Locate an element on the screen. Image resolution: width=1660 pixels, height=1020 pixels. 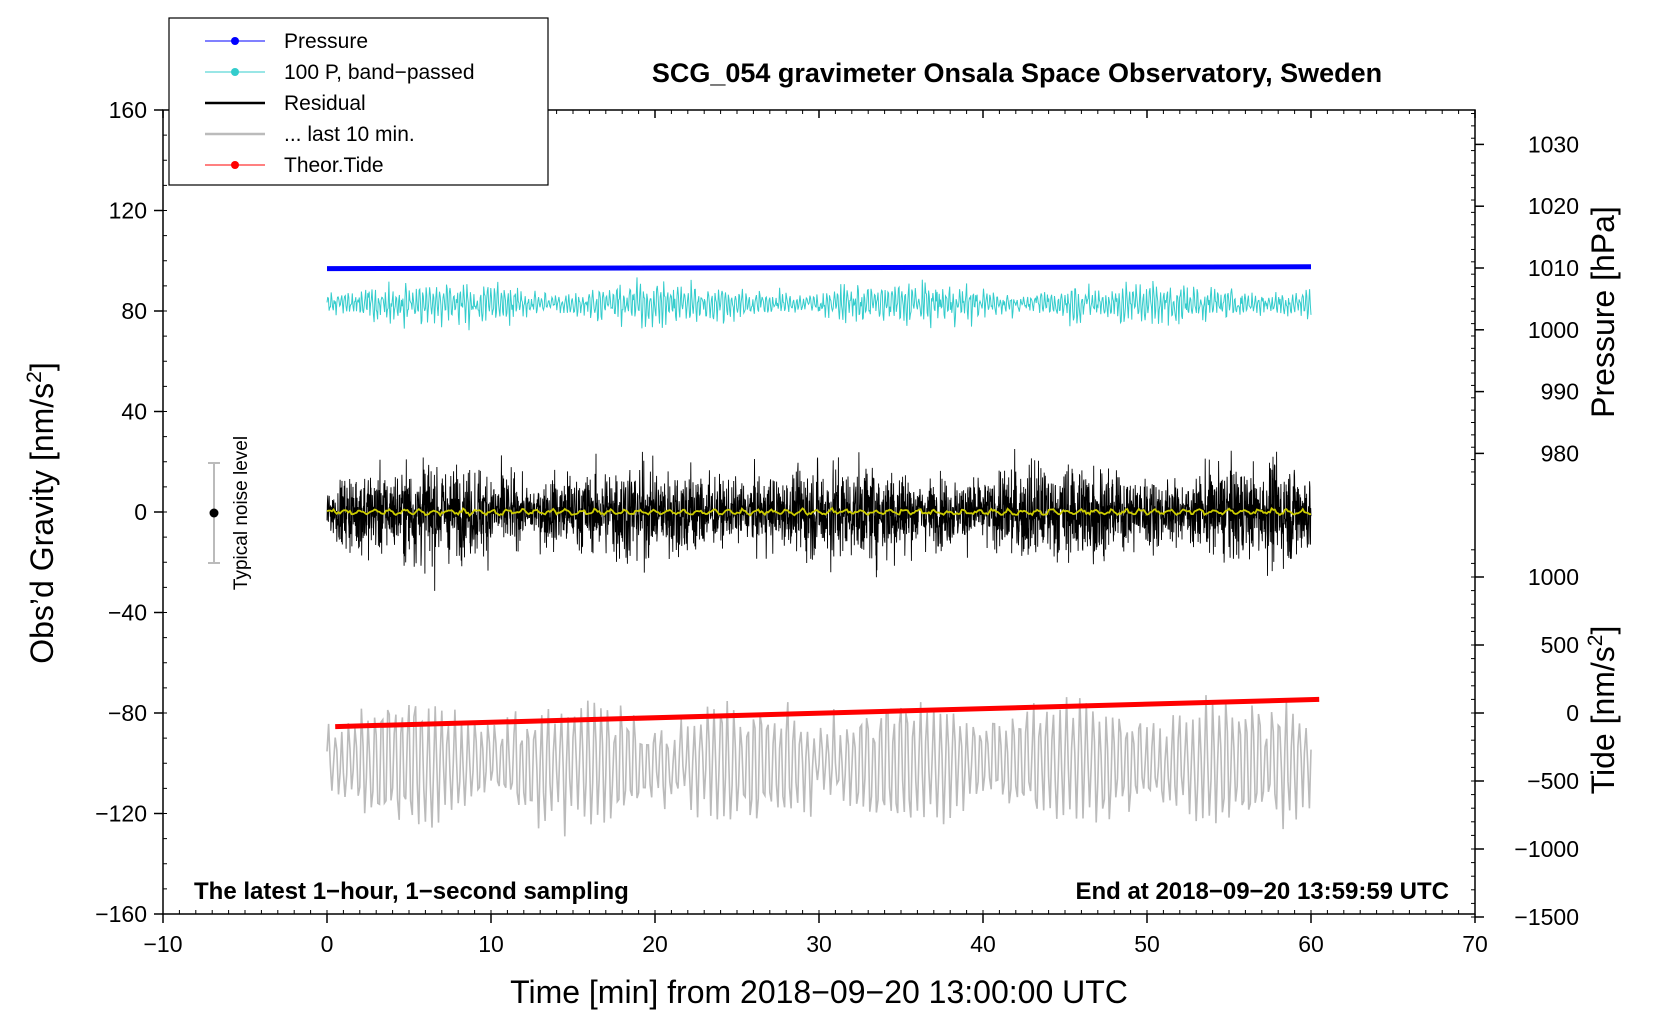
legend-label: 100 P, band−passed is located at coordinates (379, 72).